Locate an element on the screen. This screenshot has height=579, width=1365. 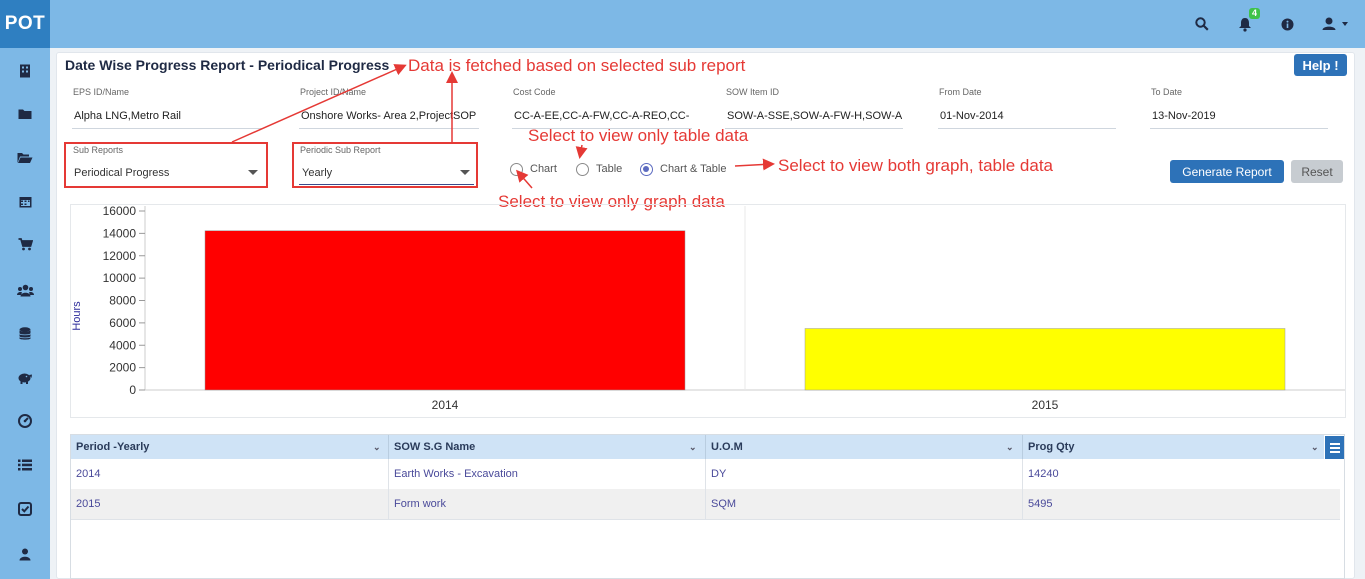
header-uom-label: U.O.M is located at coordinates (727, 447).